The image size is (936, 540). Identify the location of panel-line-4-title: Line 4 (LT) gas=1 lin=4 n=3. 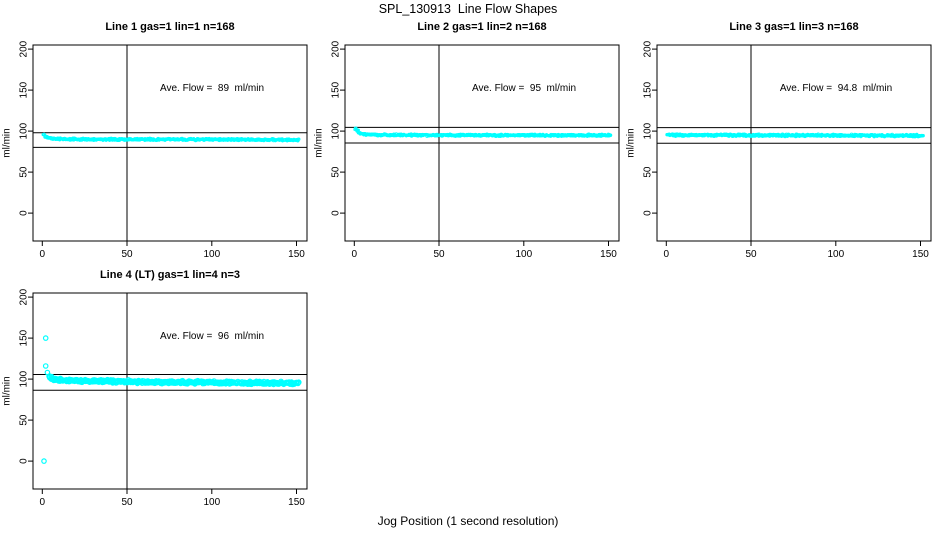
(170, 275).